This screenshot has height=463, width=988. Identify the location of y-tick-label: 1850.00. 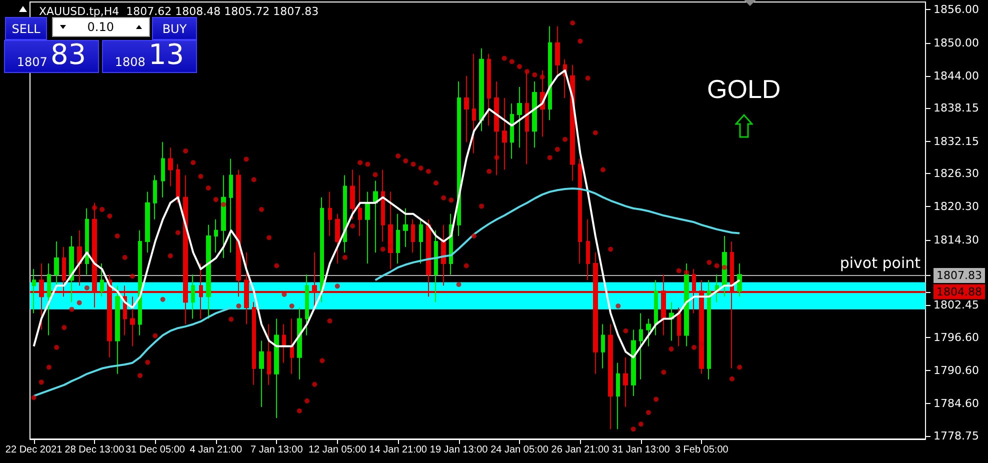
(957, 43).